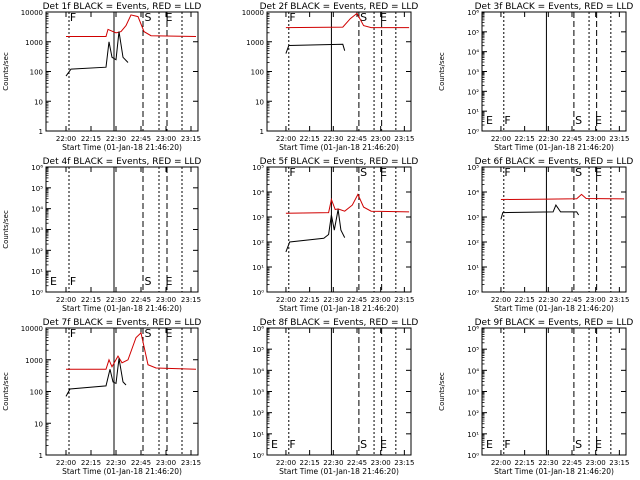  Describe the element at coordinates (501, 463) in the screenshot. I see `x-tick-label-9-0: 22:00` at that location.